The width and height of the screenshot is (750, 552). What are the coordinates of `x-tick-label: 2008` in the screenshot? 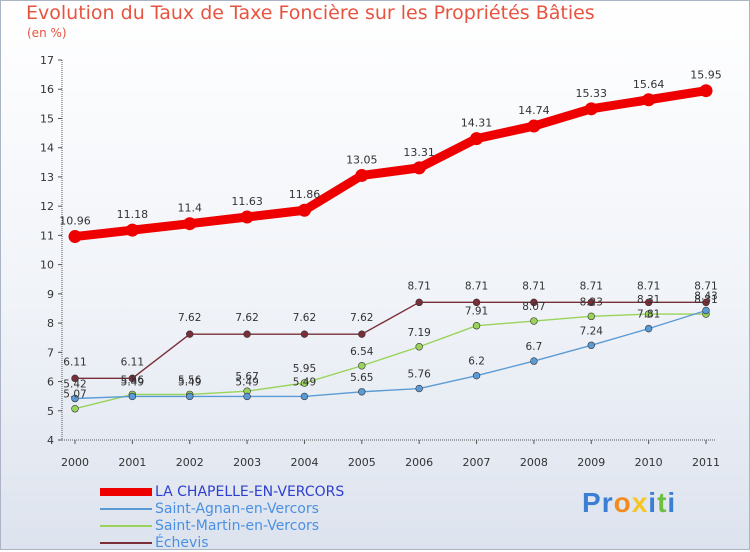 It's located at (534, 462).